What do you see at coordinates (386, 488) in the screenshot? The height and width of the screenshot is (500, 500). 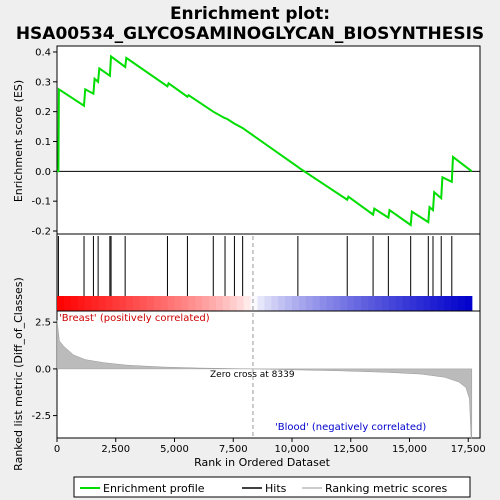 I see `legend-metric-label: Ranking metric scores` at bounding box center [386, 488].